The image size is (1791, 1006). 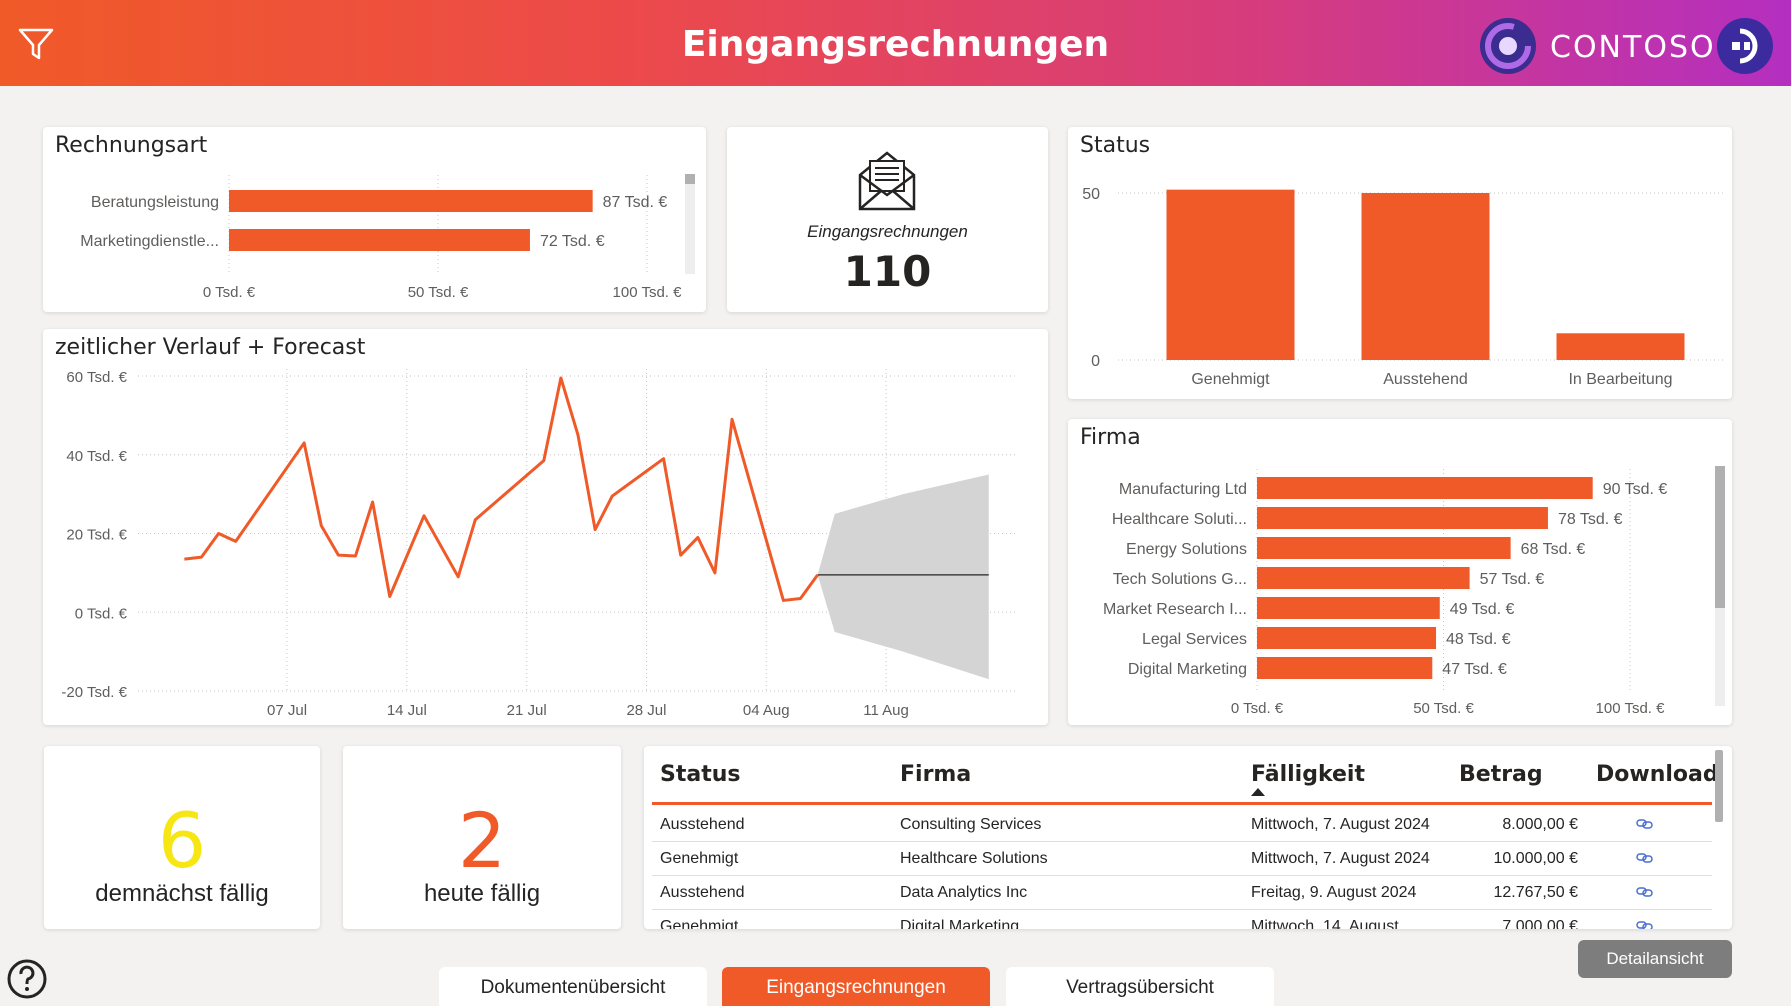 What do you see at coordinates (1482, 609) in the screenshot?
I see `data-label: 49 Tsd. €` at bounding box center [1482, 609].